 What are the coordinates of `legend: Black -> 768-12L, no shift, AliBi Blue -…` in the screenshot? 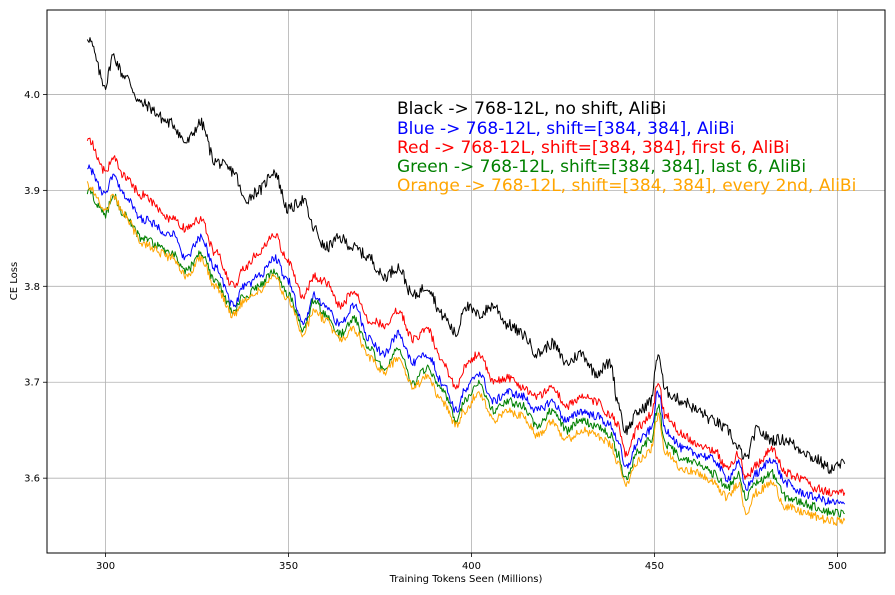 It's located at (626, 147).